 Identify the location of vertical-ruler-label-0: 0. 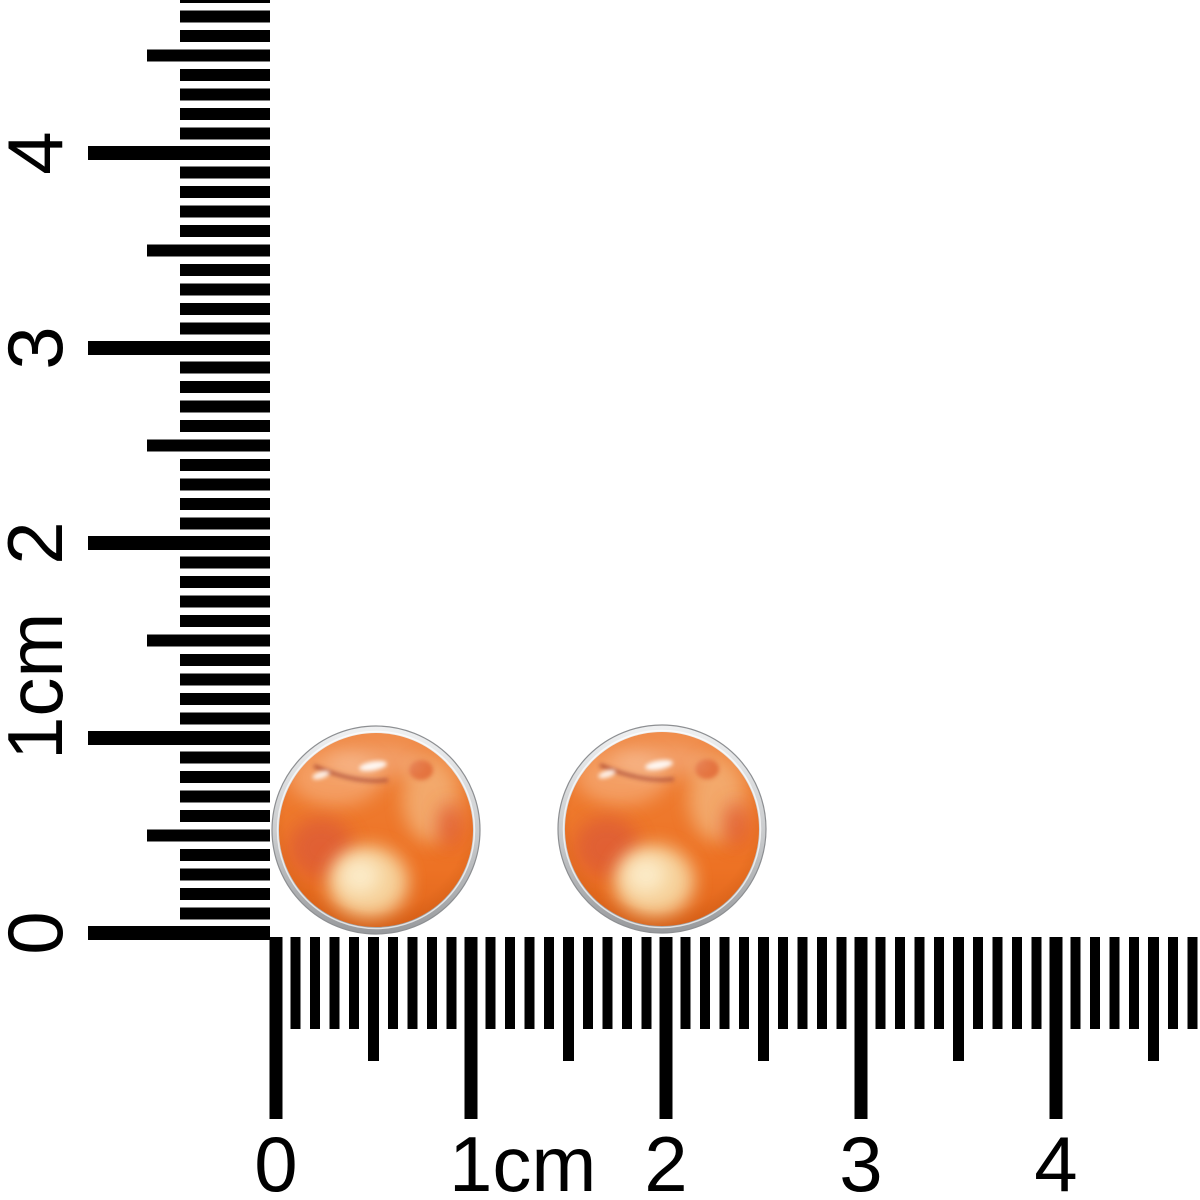
(39, 932).